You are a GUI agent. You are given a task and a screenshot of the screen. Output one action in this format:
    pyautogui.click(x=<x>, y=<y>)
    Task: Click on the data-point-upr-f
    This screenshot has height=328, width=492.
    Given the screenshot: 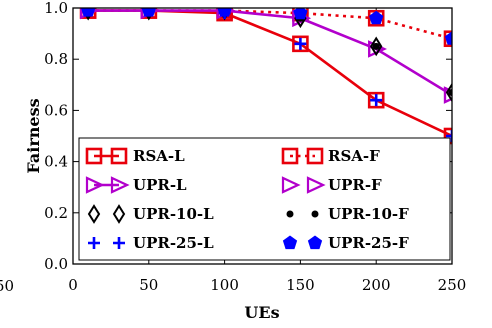 What is the action you would take?
    pyautogui.click(x=447, y=95)
    